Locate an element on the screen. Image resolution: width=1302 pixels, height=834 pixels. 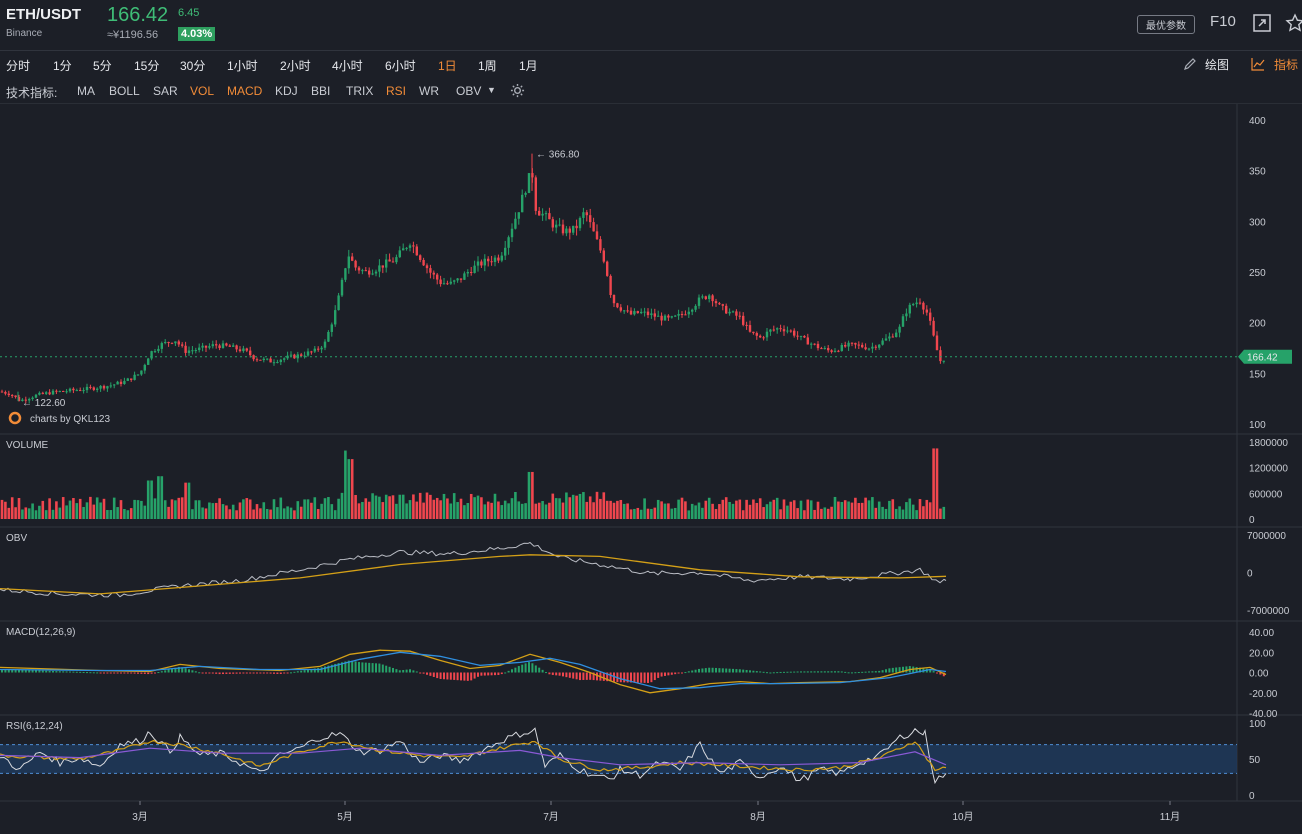
timeframe-tab: 1分 is located at coordinates (62, 66).